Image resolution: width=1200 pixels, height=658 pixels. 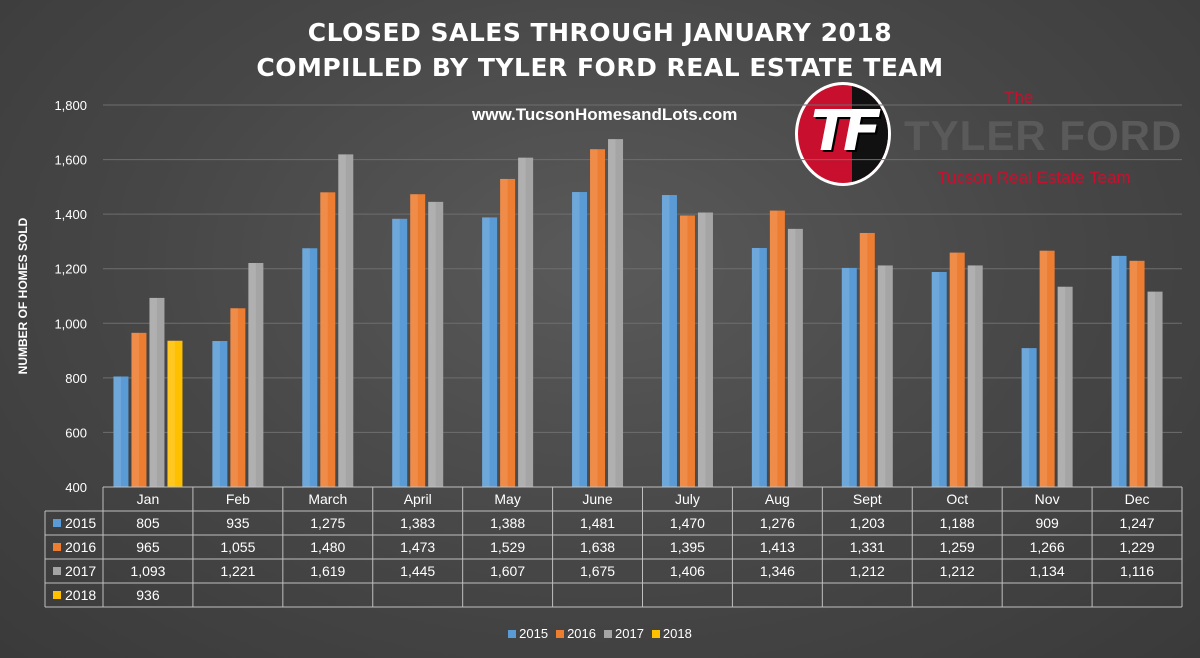 What do you see at coordinates (70, 323) in the screenshot?
I see `y-tick-label: 1,000` at bounding box center [70, 323].